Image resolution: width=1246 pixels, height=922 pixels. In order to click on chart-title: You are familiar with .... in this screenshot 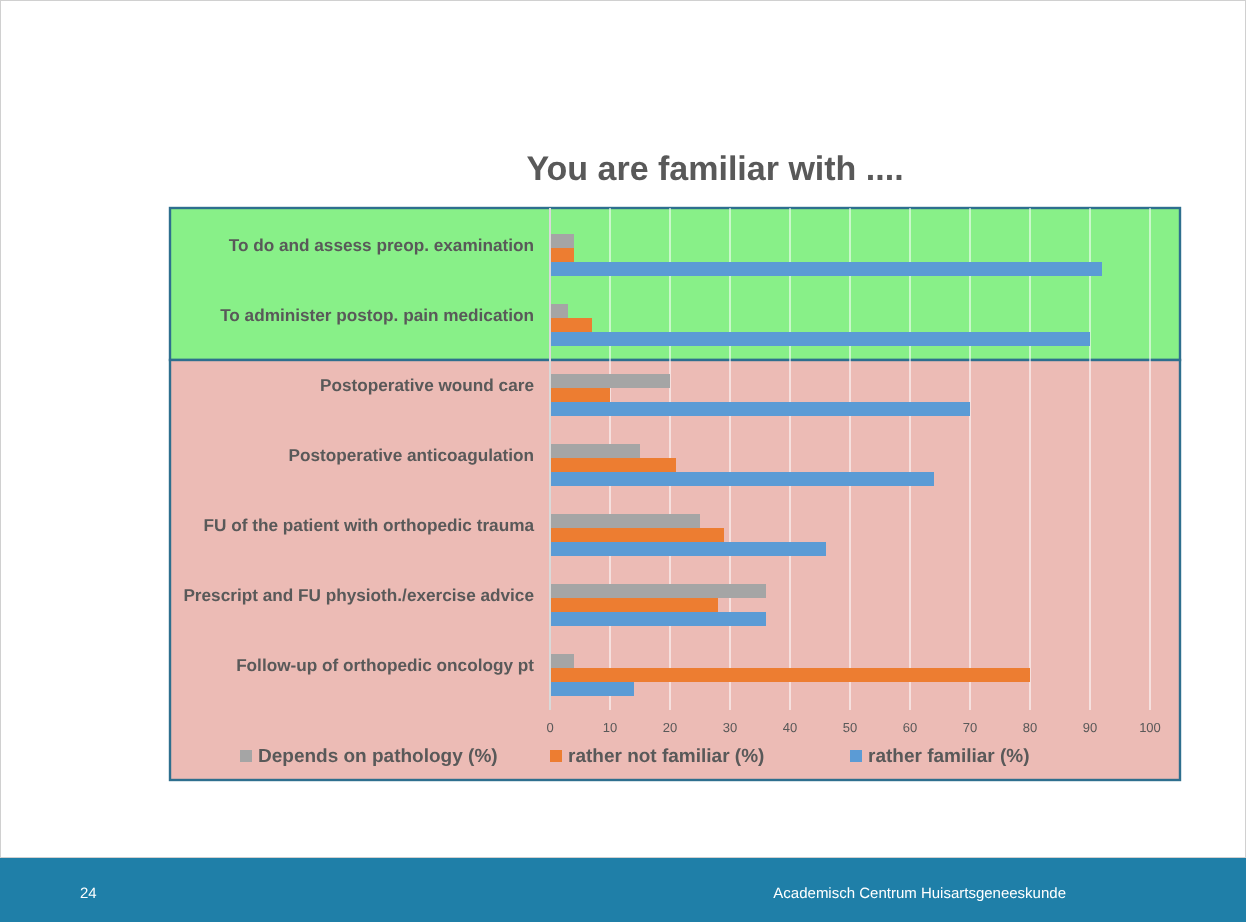, I will do `click(715, 169)`.